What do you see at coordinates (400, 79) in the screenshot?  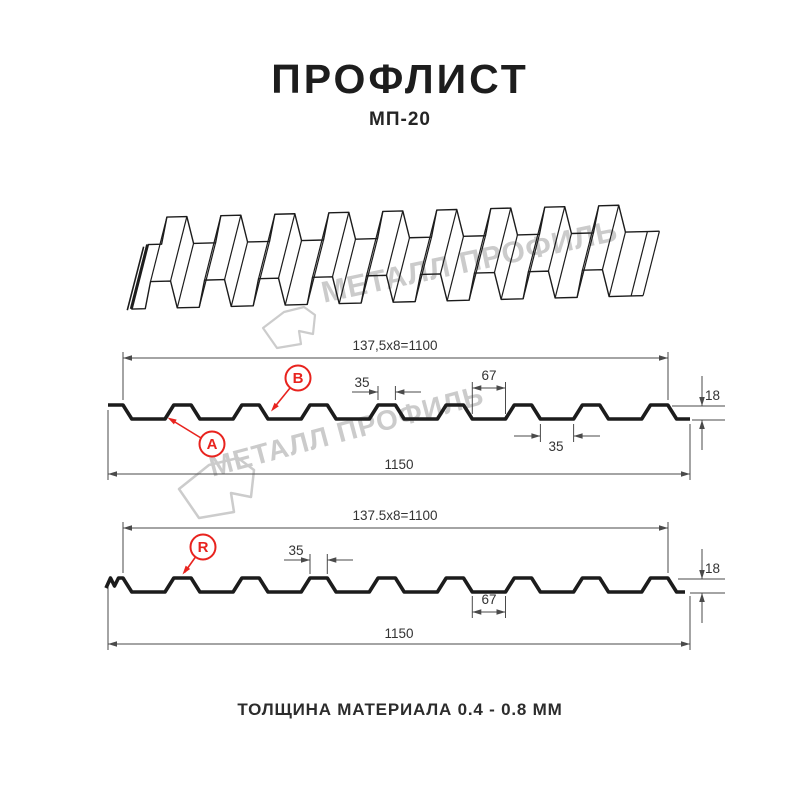 I see `page-title: ПРОФЛИСТ` at bounding box center [400, 79].